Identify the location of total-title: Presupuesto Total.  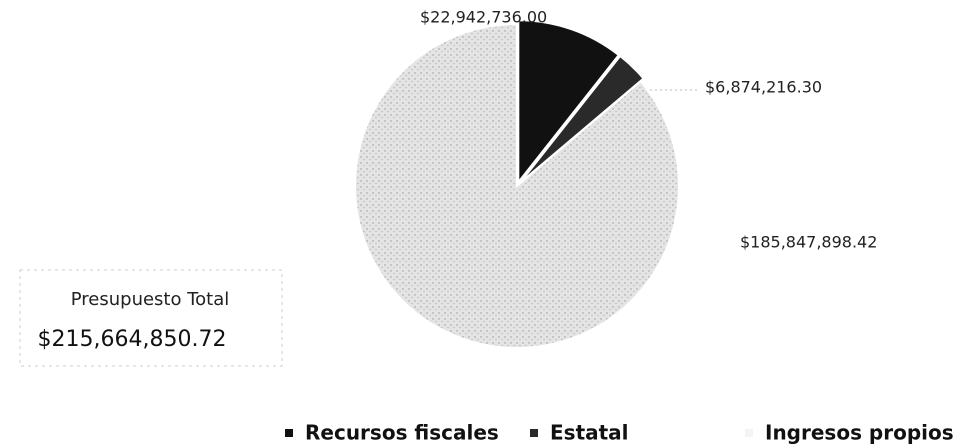
(150, 299).